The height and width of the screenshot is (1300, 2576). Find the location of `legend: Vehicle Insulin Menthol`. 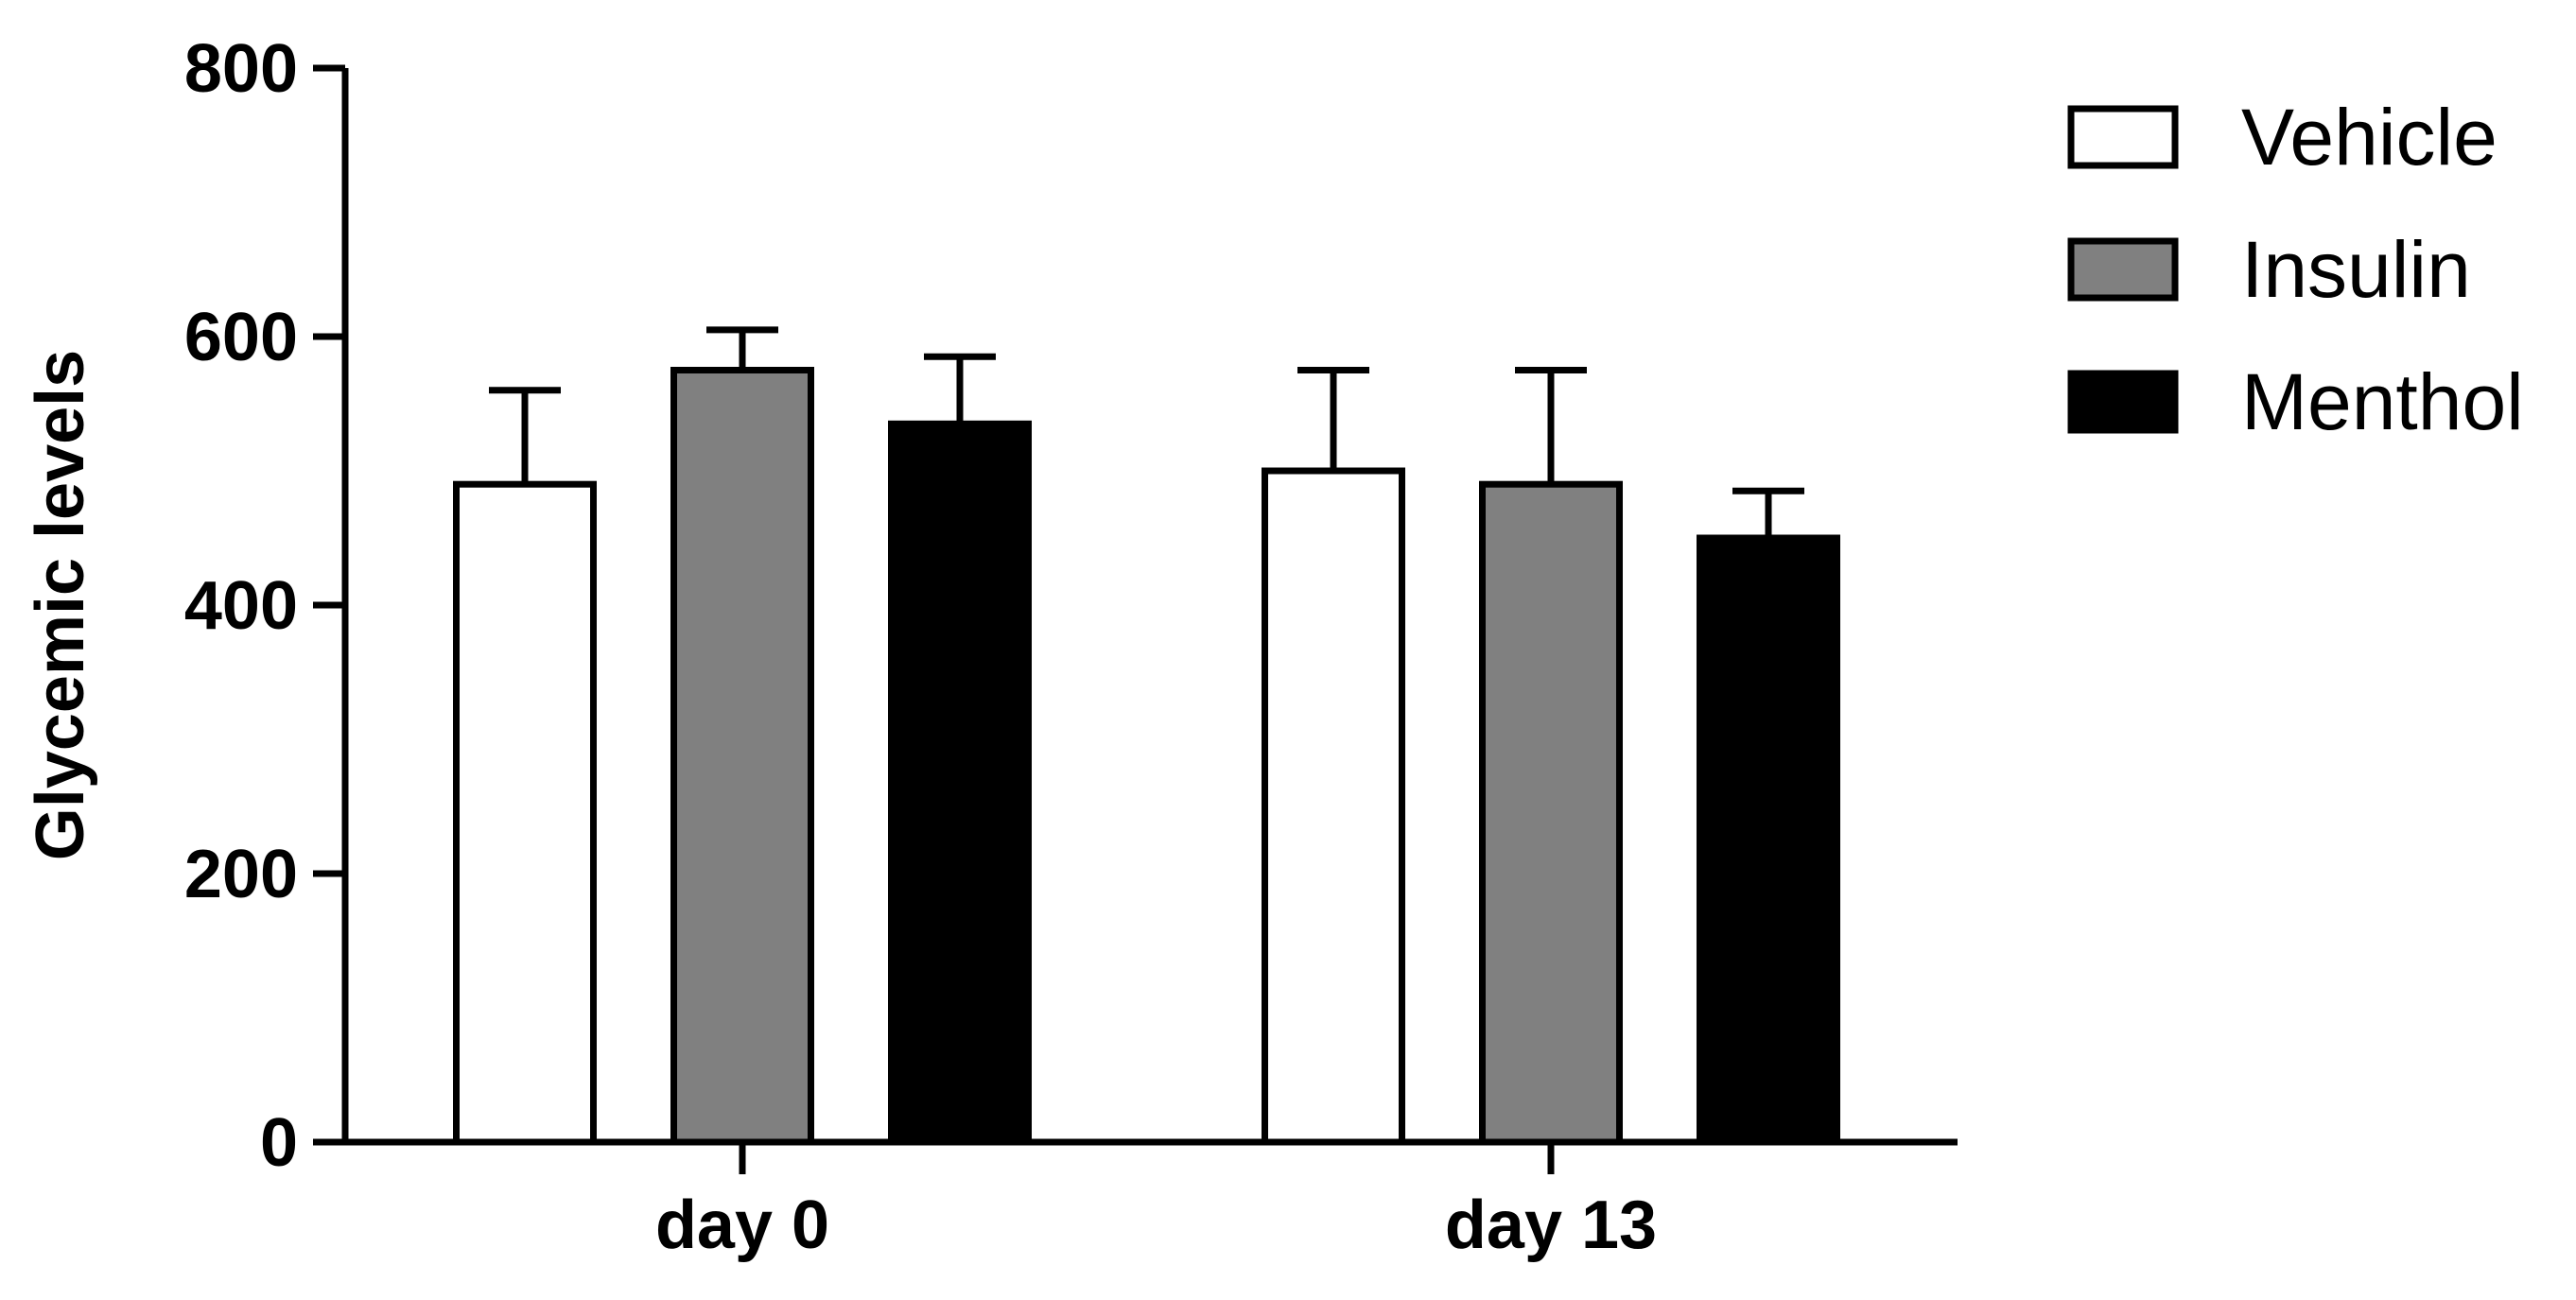

legend: Vehicle Insulin Menthol is located at coordinates (2295, 269).